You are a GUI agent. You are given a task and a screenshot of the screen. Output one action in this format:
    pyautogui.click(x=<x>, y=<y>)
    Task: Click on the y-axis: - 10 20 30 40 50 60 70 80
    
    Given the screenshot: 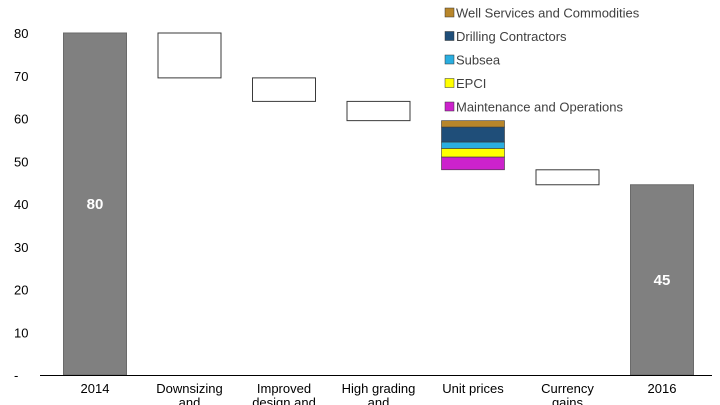 What is the action you would take?
    pyautogui.click(x=21, y=204)
    